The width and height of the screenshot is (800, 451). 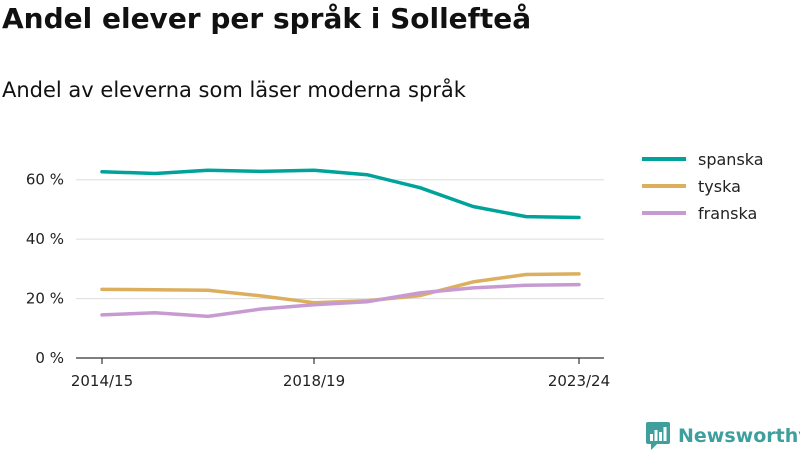 What do you see at coordinates (340, 300) in the screenshot?
I see `series-line-franska` at bounding box center [340, 300].